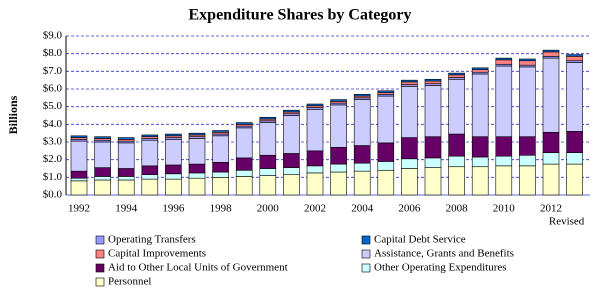 The image size is (600, 295). What do you see at coordinates (444, 254) in the screenshot?
I see `legend-label: Assistance, Grants and Benefits` at bounding box center [444, 254].